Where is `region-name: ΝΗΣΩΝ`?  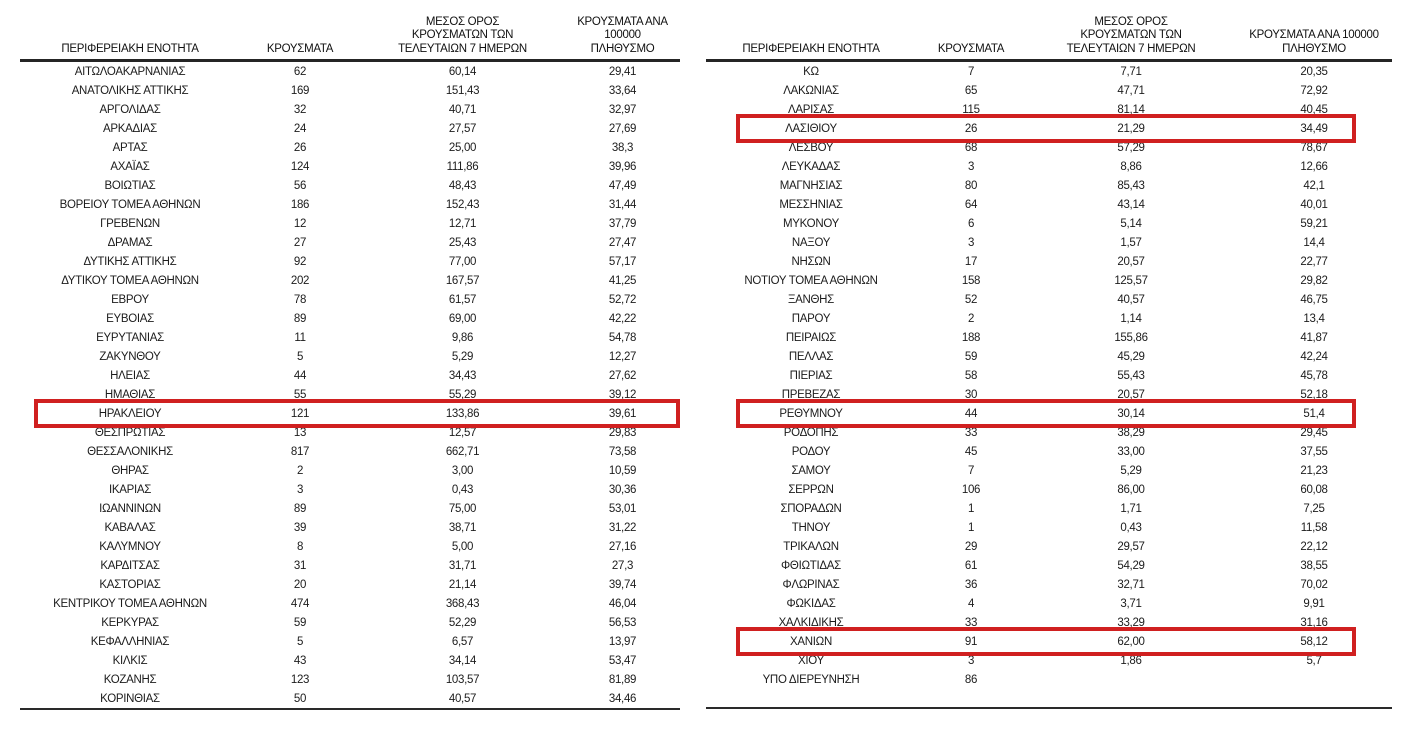
region-name: ΝΗΣΩΝ is located at coordinates (811, 261).